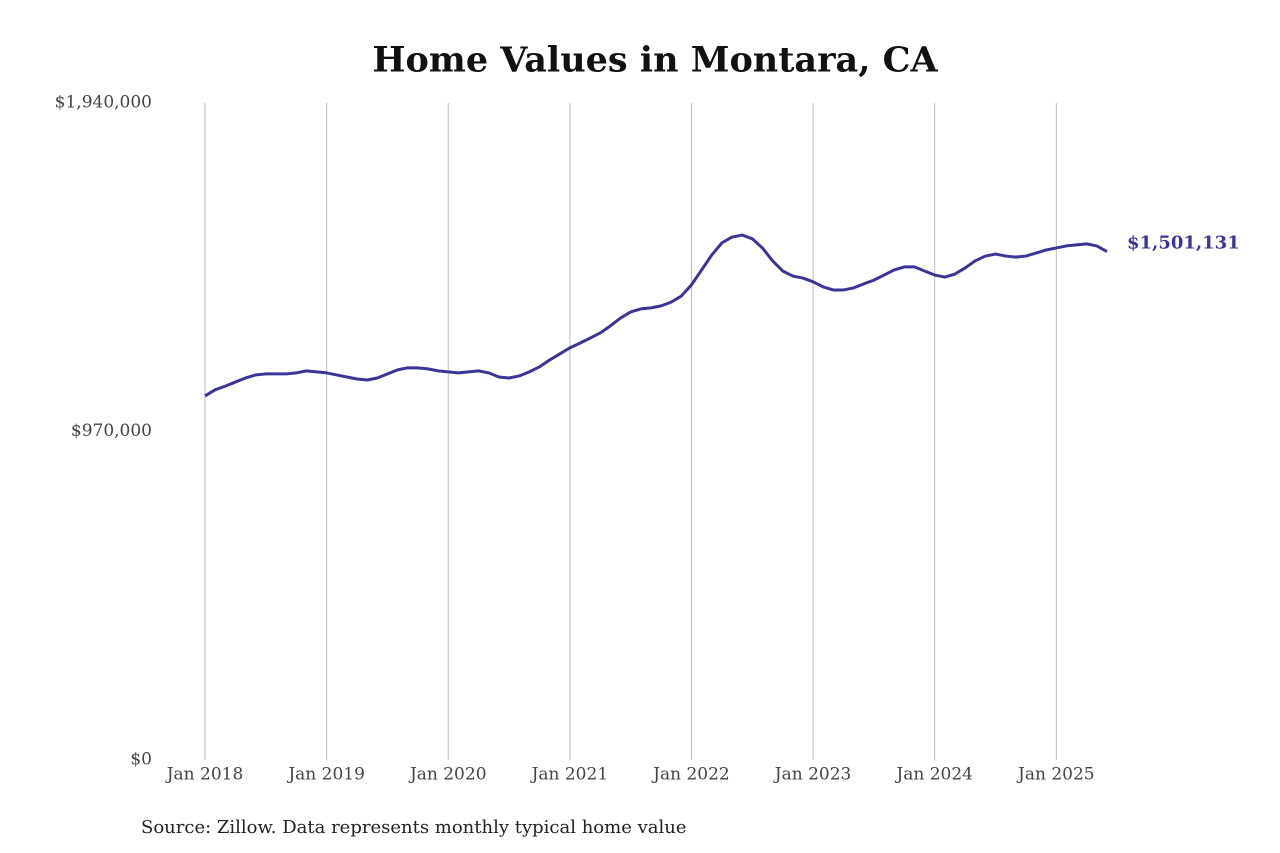 The image size is (1280, 853). Describe the element at coordinates (656, 315) in the screenshot. I see `line` at that location.